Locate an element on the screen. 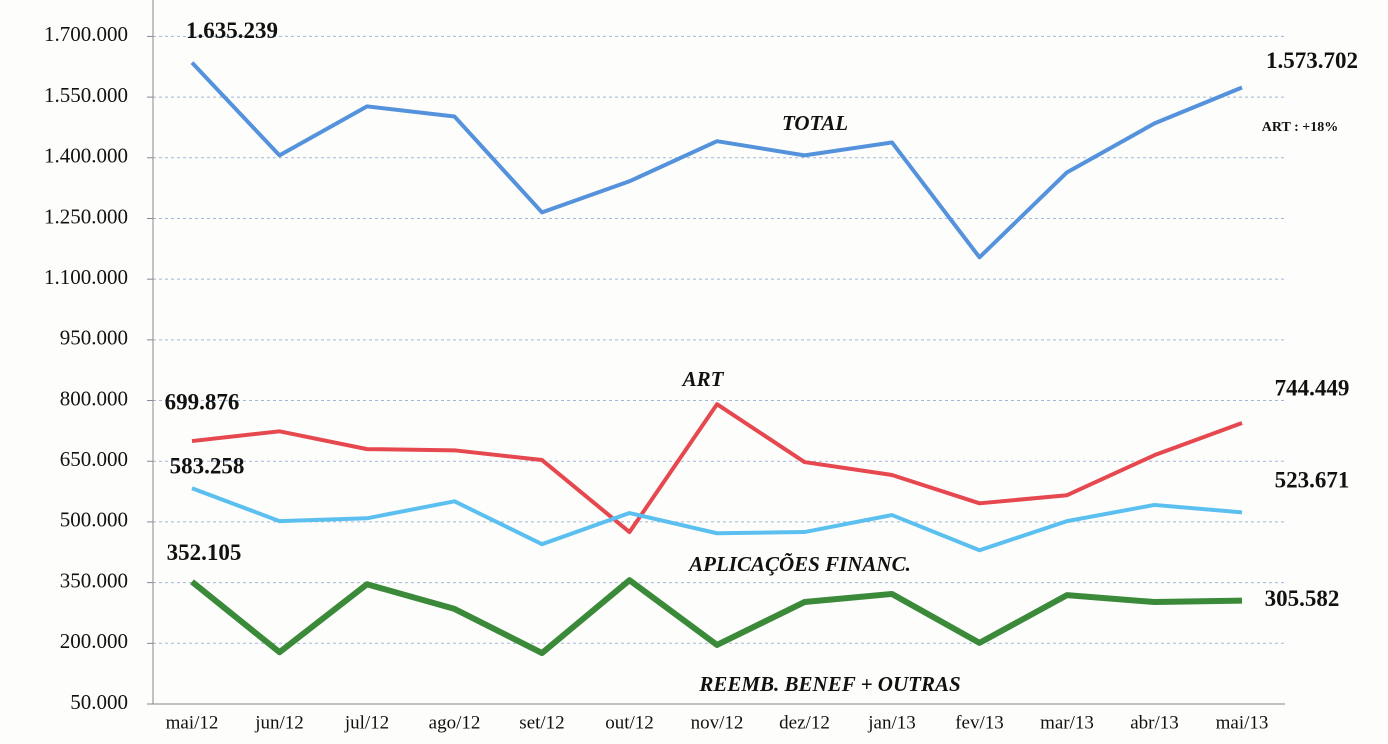 This screenshot has width=1388, height=744. y-tick-label: 1.550.000 is located at coordinates (86, 95).